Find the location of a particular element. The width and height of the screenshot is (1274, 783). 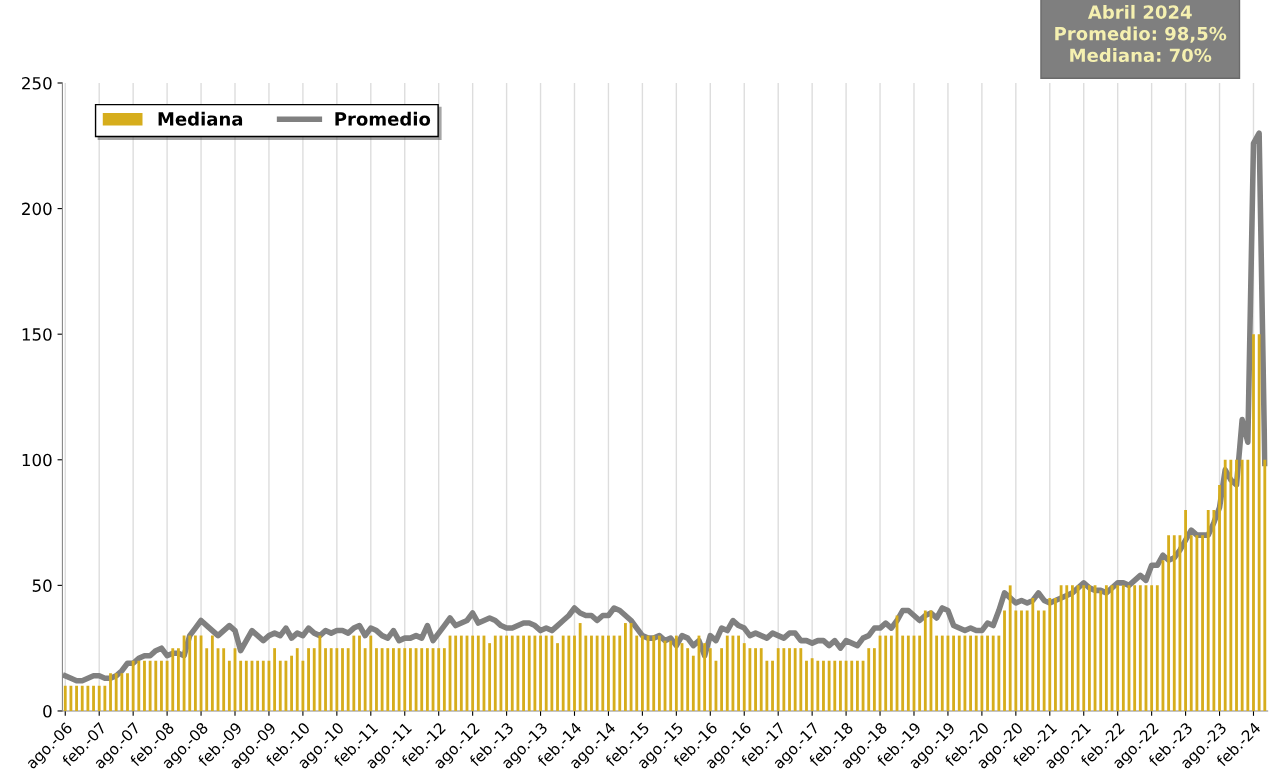

y-tick-label: 250 is located at coordinates (37, 83).